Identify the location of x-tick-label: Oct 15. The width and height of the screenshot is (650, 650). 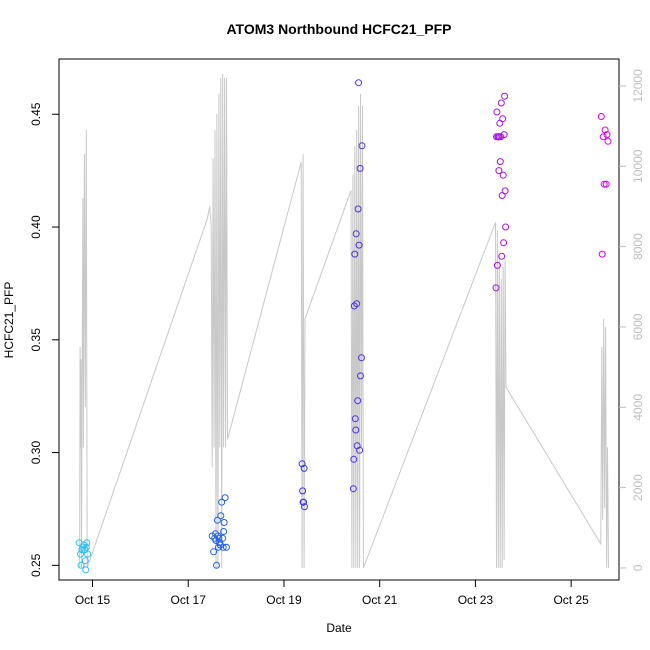
(93, 600).